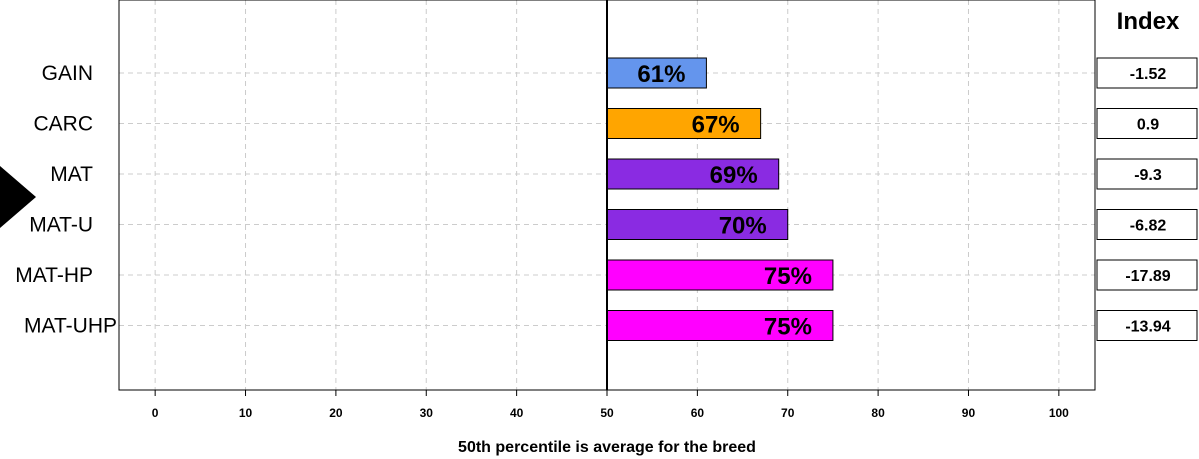 Image resolution: width=1199 pixels, height=459 pixels. I want to click on category-labels-group: GAIN CARC MAT MAT-U MAT-HP MAT-UHP, so click(66, 200).